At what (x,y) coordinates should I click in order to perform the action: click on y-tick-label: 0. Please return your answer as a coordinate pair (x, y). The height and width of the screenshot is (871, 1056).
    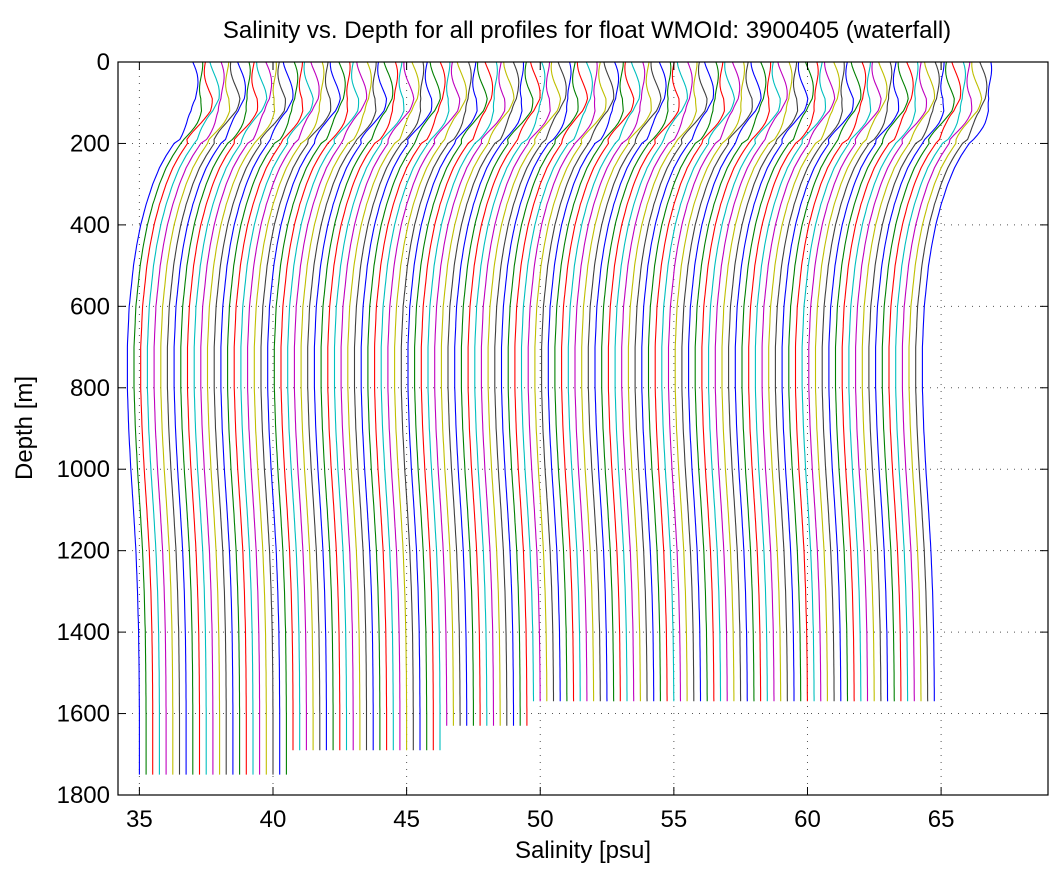
    Looking at the image, I should click on (103, 62).